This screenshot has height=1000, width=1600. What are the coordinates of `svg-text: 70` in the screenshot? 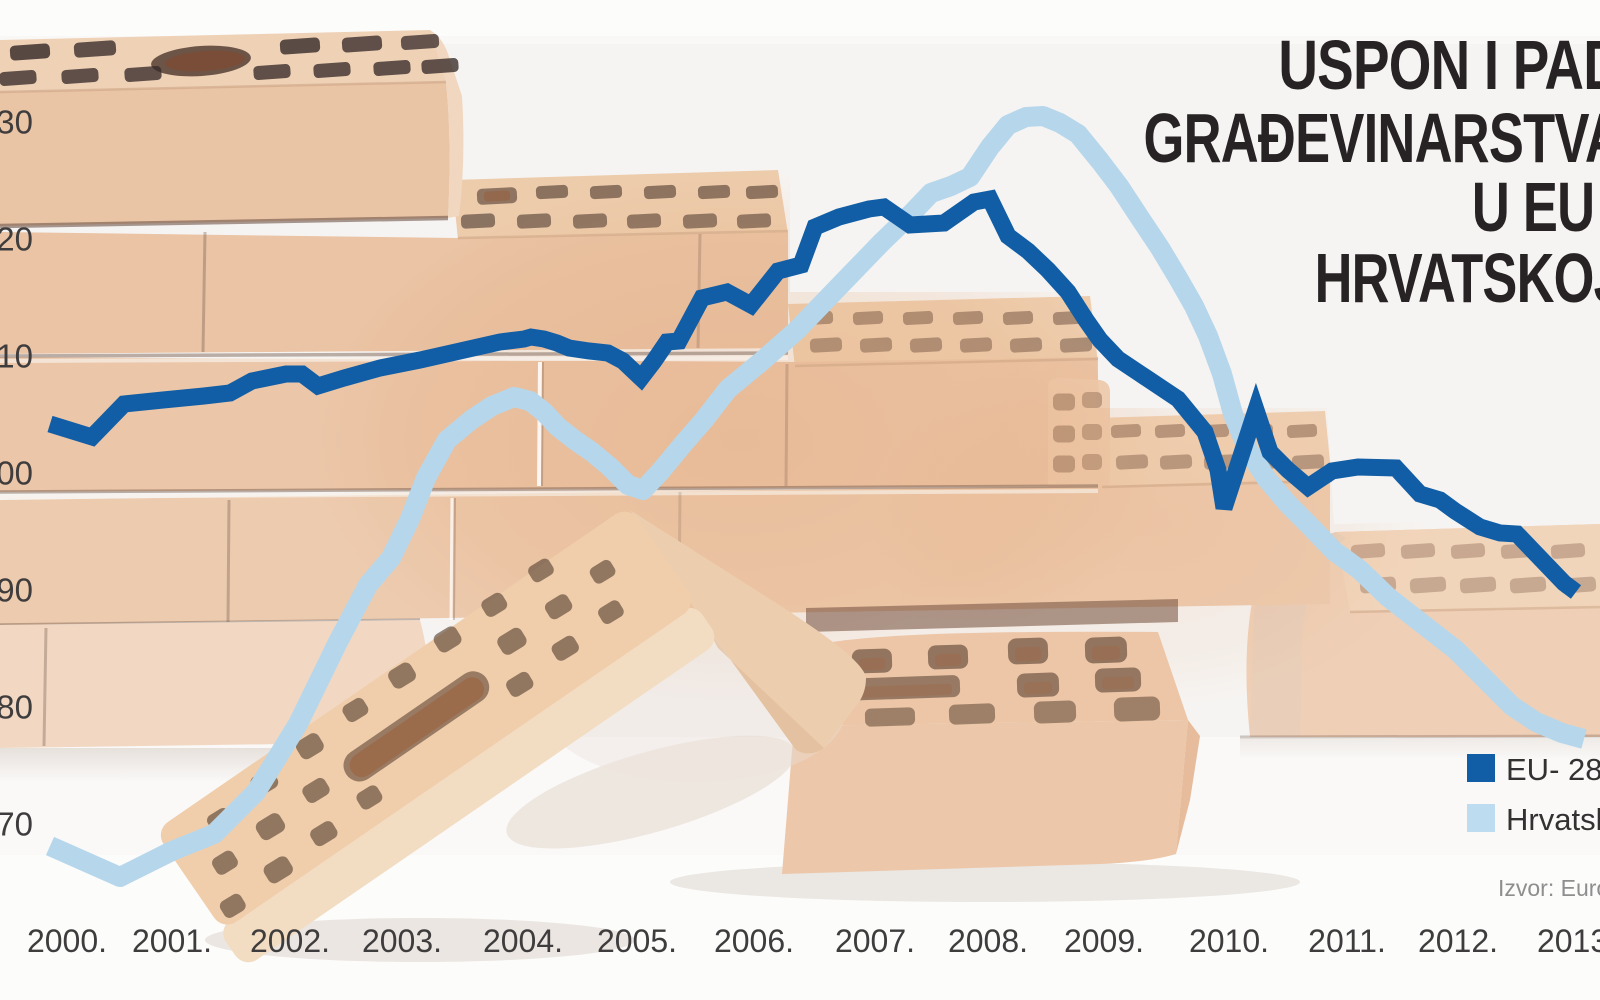 It's located at (16, 823).